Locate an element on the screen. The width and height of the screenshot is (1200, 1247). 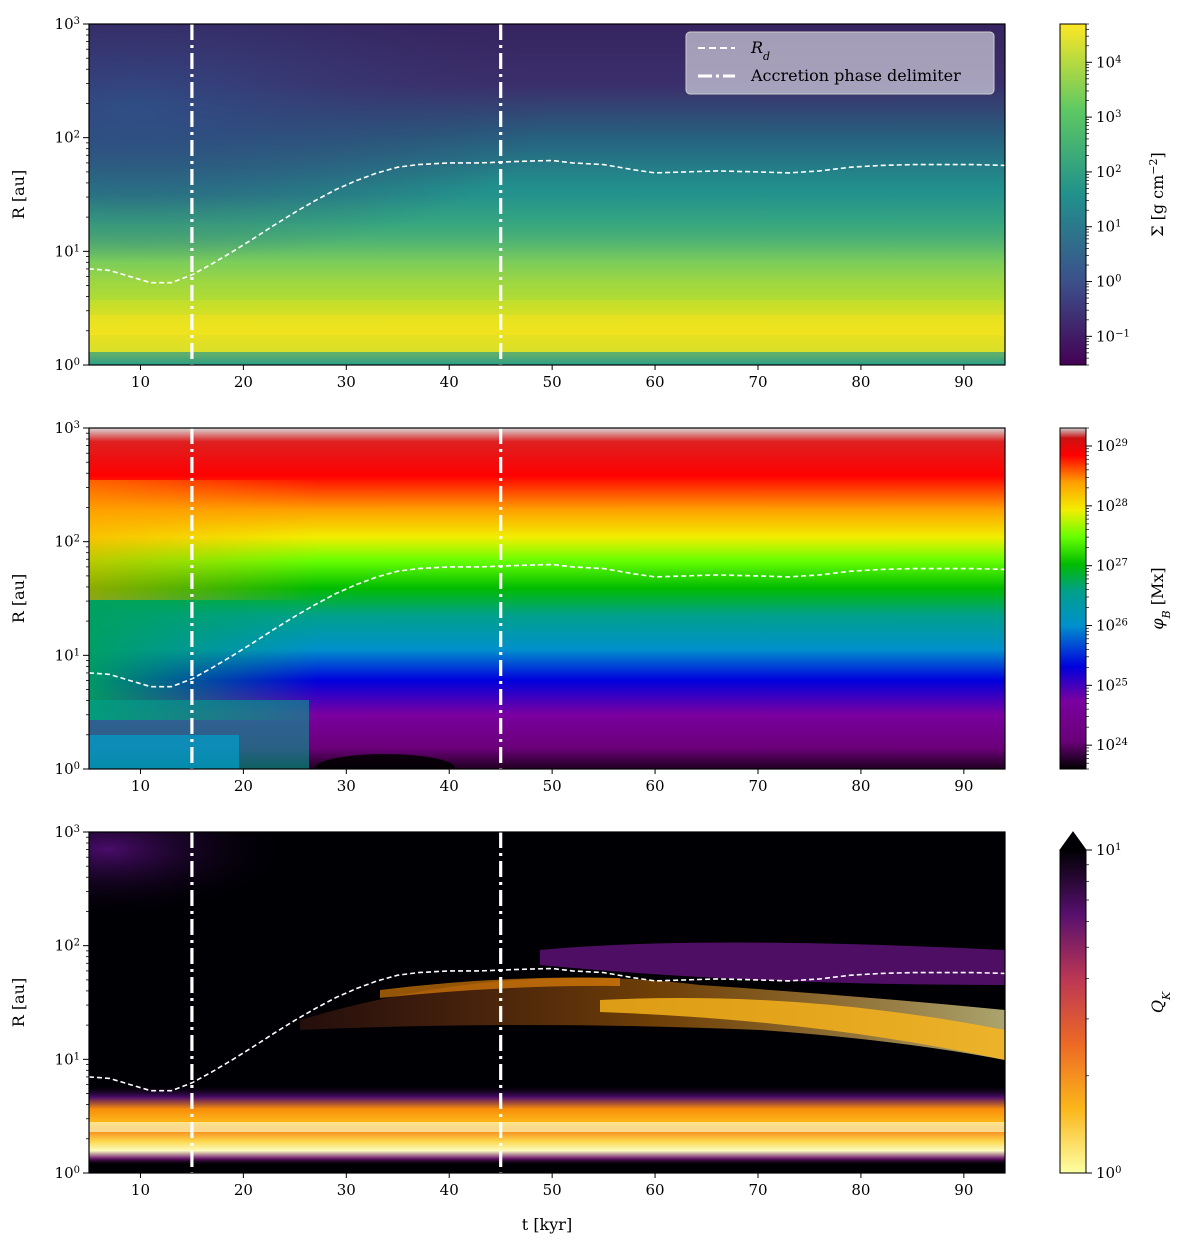
colorbar-label: φB [Mx] is located at coordinates (1160, 598).